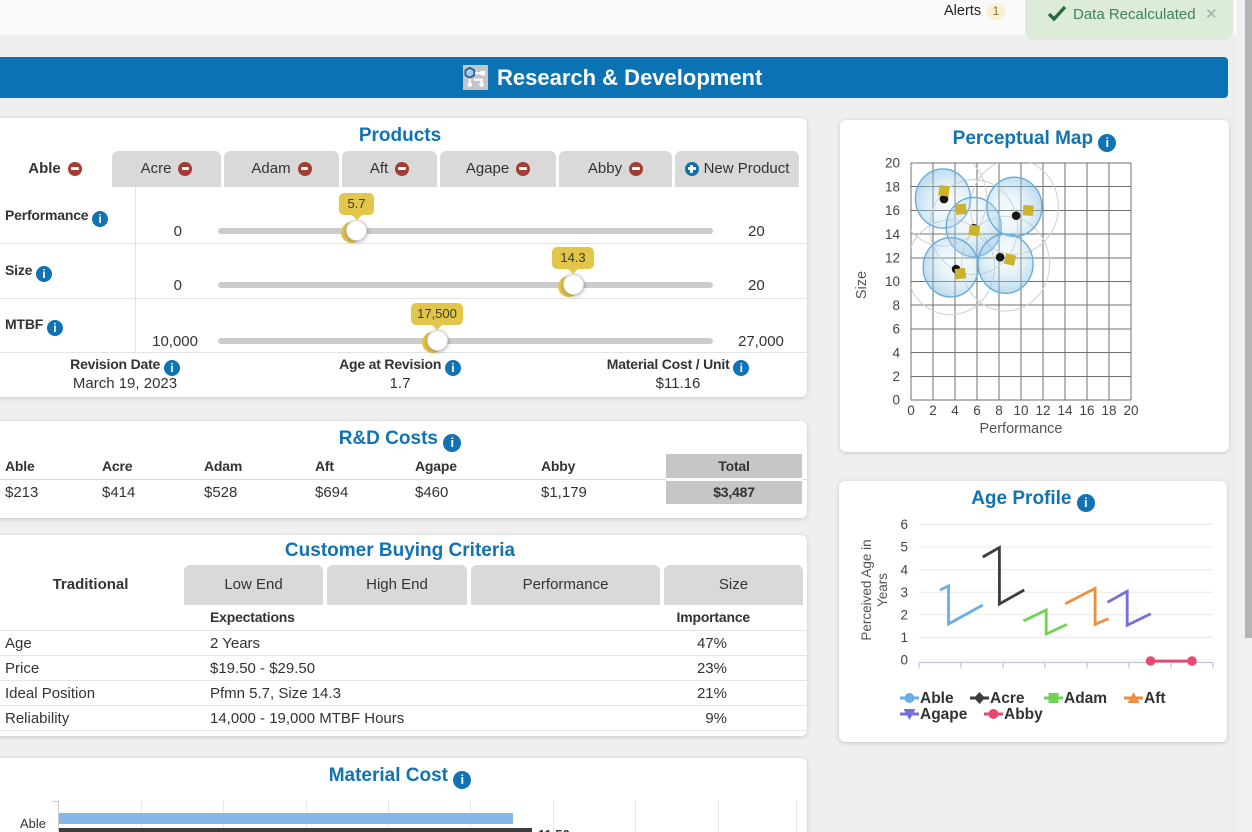  Describe the element at coordinates (904, 637) in the screenshot. I see `svg-text: 1` at that location.